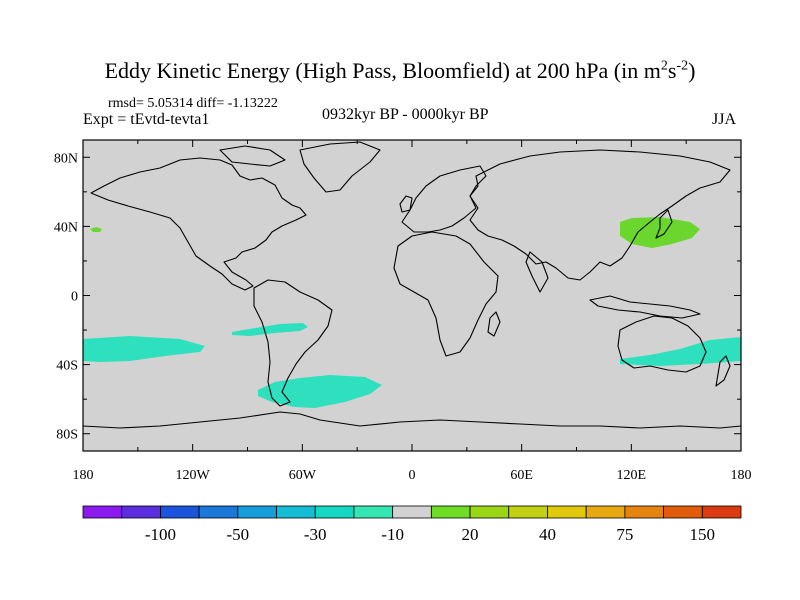  I want to click on negative-anomaly-south-atlantic, so click(320, 391).